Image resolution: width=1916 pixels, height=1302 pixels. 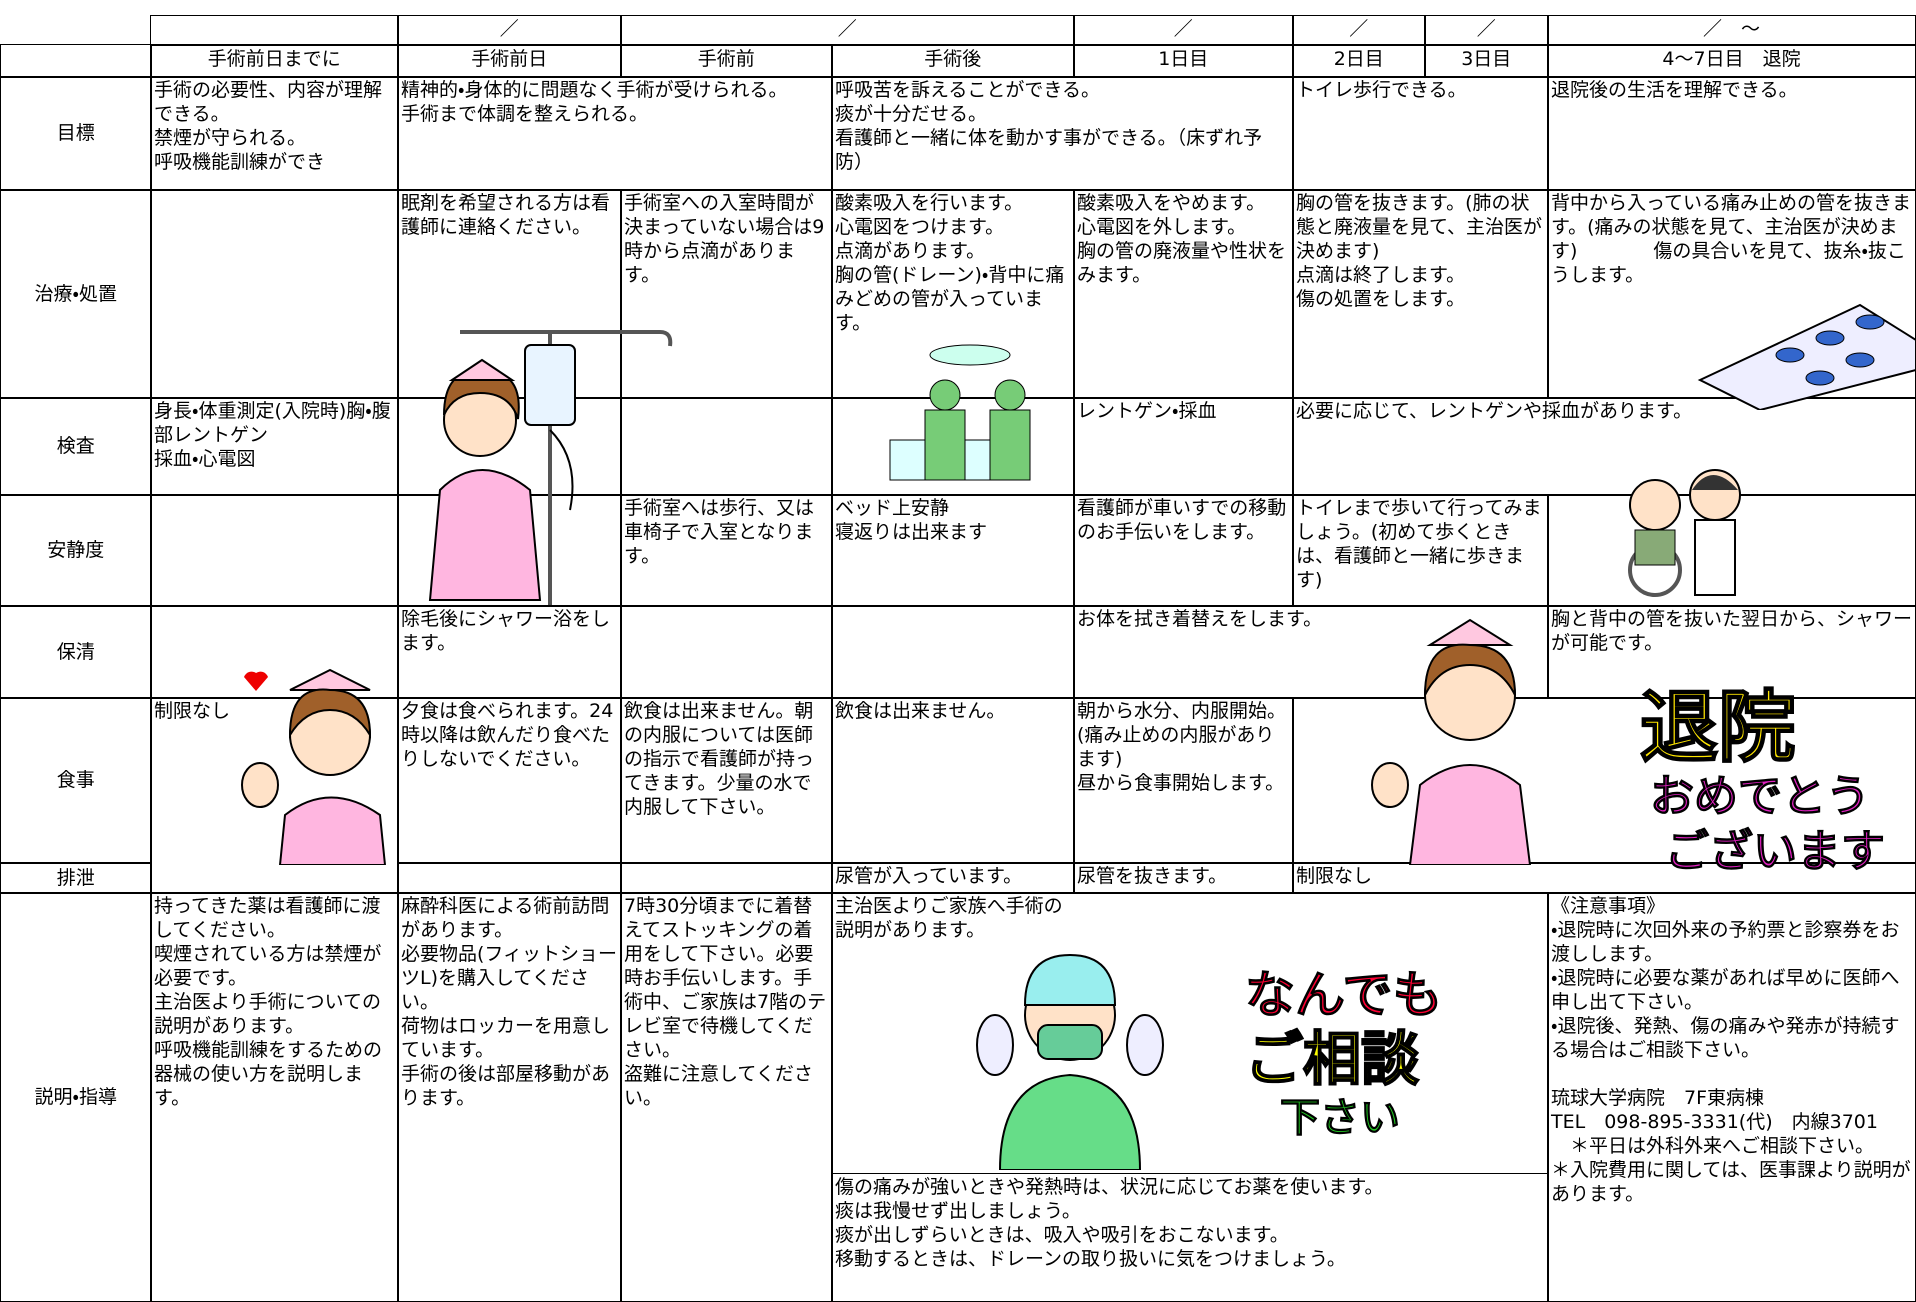 I want to click on column-header: 4～7日目 退院, so click(x=1731, y=61).